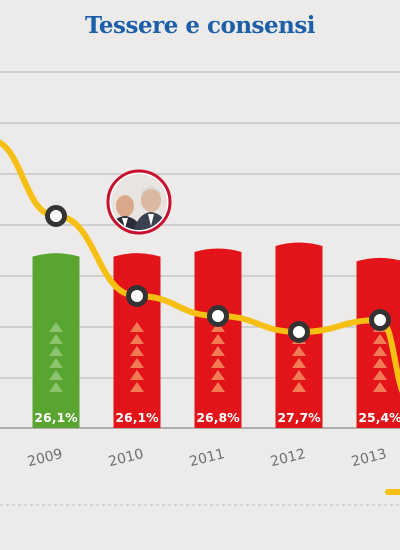  I want to click on x-tick-label: 2009, so click(45, 458).